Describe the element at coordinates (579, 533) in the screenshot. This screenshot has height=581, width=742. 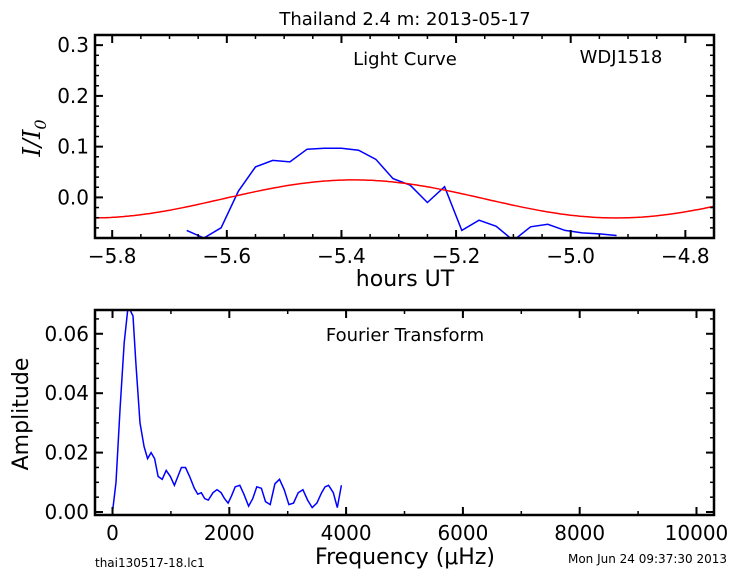
I see `x-tick-label: 8000` at that location.